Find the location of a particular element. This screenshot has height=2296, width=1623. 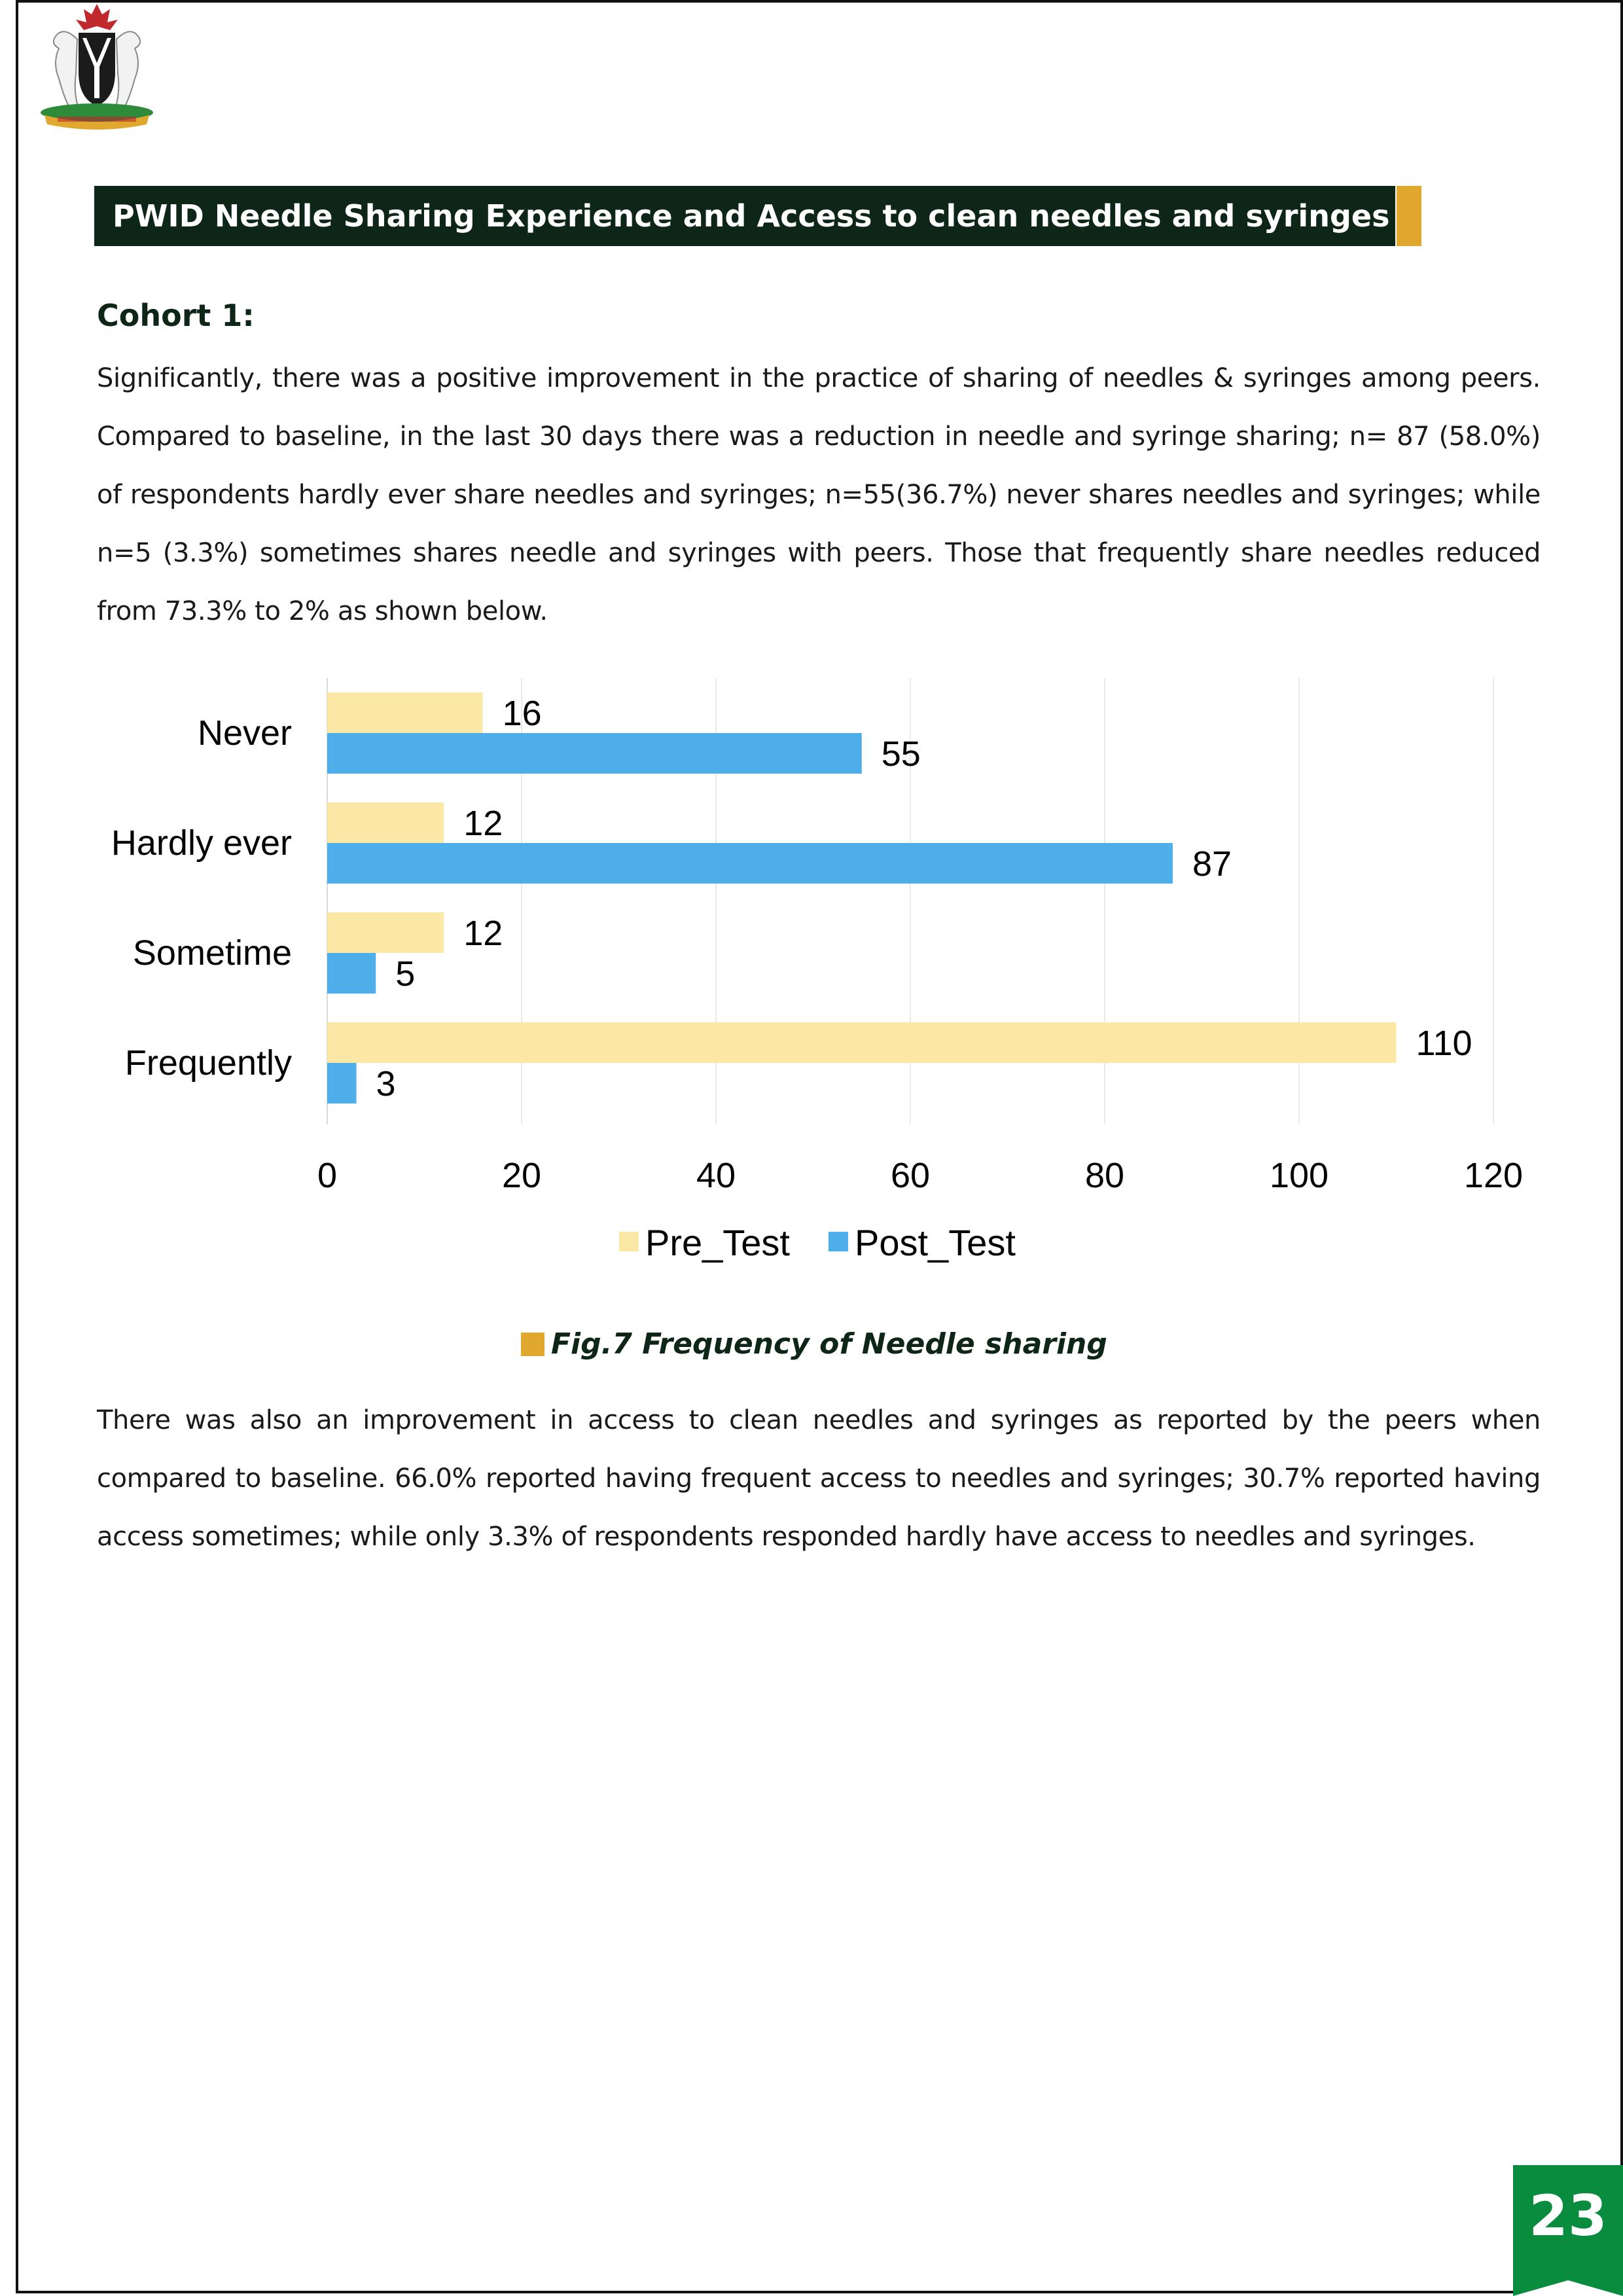

category-label-0: Never is located at coordinates (245, 733).